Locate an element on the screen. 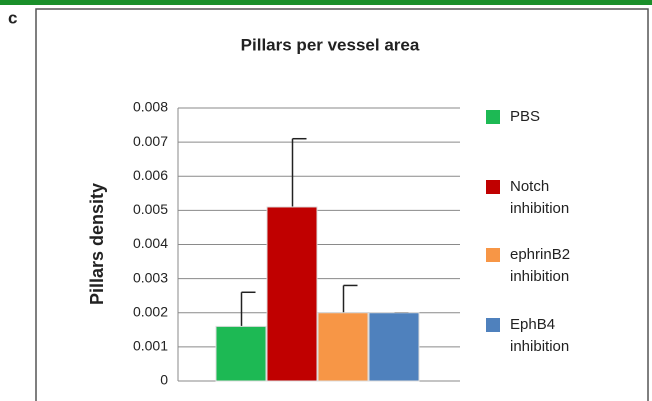  y-tick-label: 0.001 is located at coordinates (150, 346).